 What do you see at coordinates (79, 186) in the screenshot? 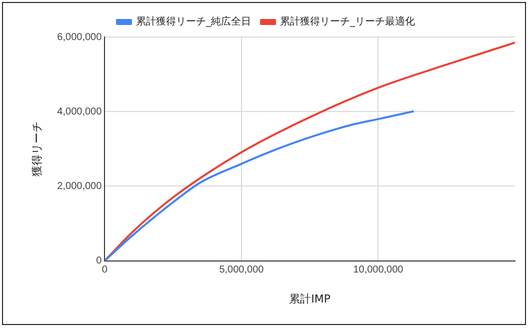
I see `y-tick-label: 2,000,000` at bounding box center [79, 186].